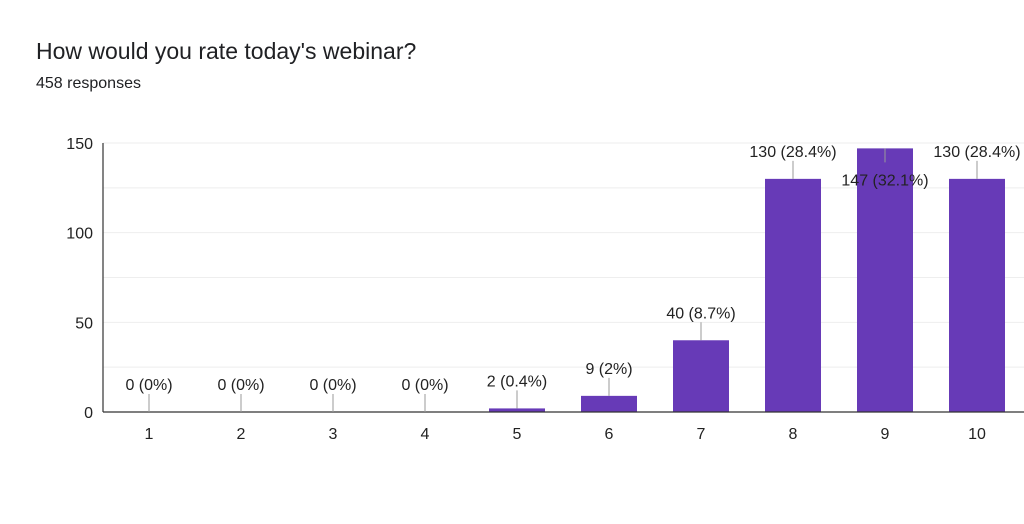  I want to click on data-label: 147 (32.1%), so click(884, 180).